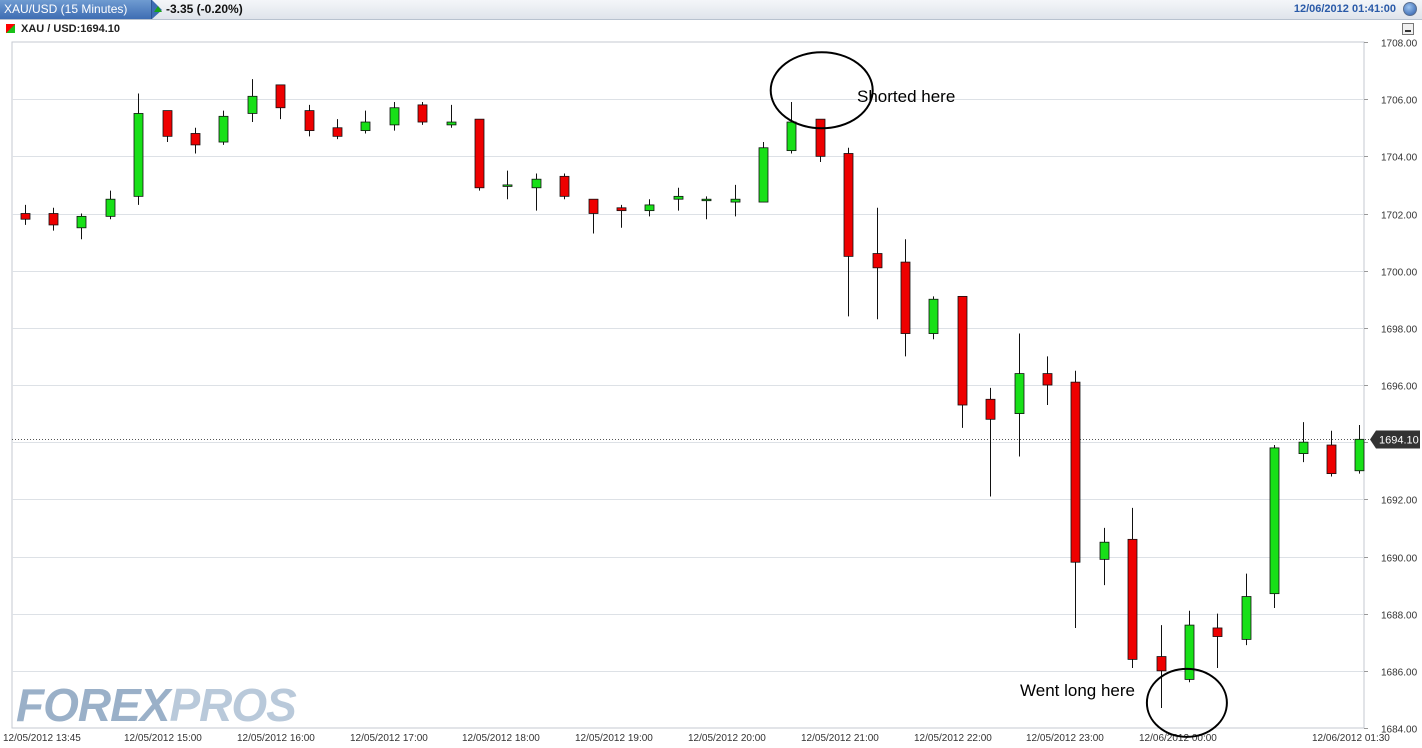  What do you see at coordinates (1399, 501) in the screenshot?
I see `y-tick-label: 1692.00` at bounding box center [1399, 501].